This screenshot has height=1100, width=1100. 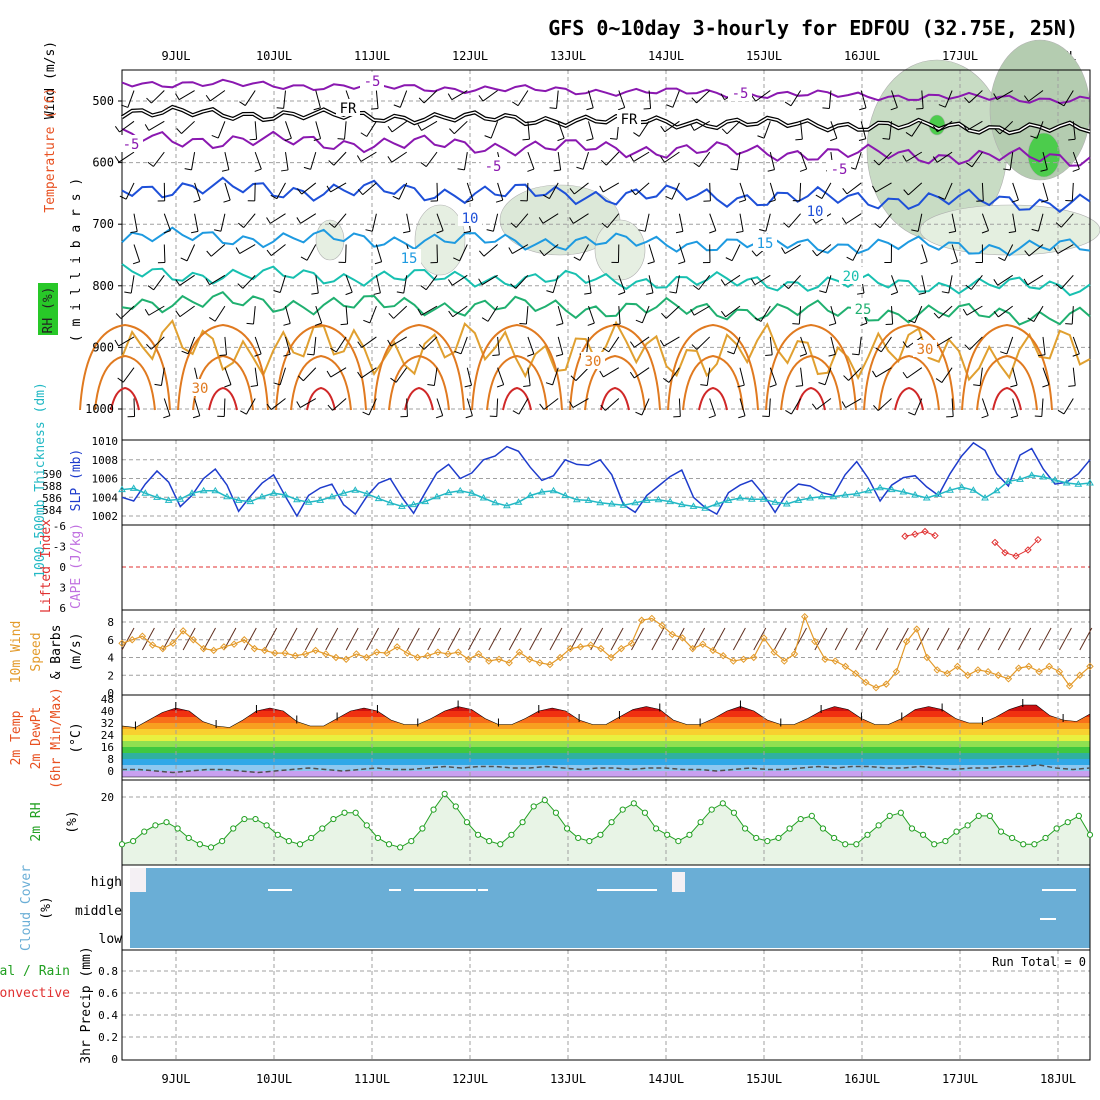 What do you see at coordinates (62, 588) in the screenshot?
I see `lifted-tick-label: 3` at bounding box center [62, 588].